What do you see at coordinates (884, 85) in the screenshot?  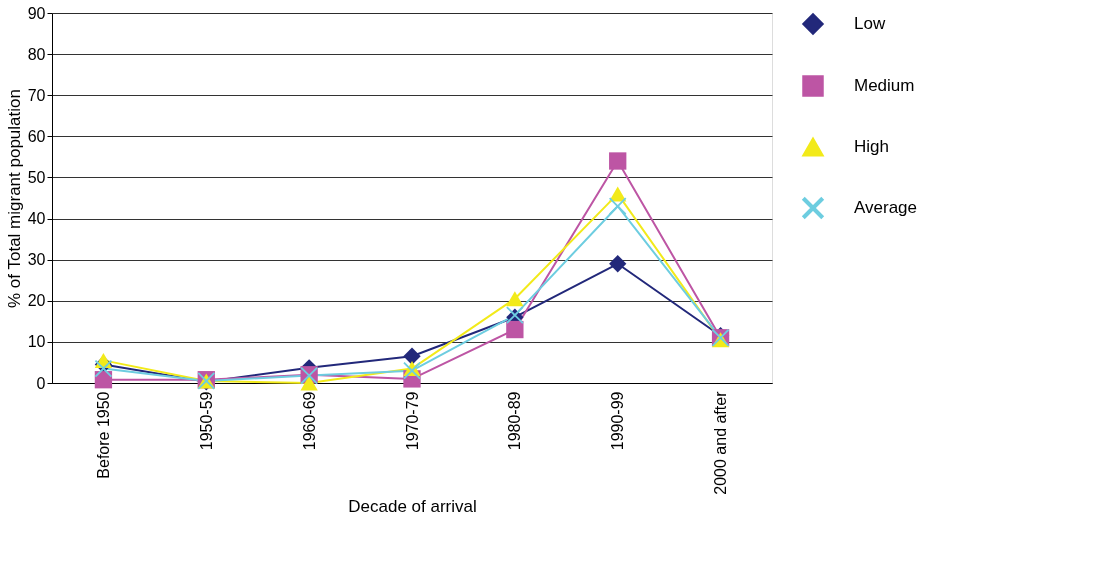 I see `legend-label: Medium` at bounding box center [884, 85].